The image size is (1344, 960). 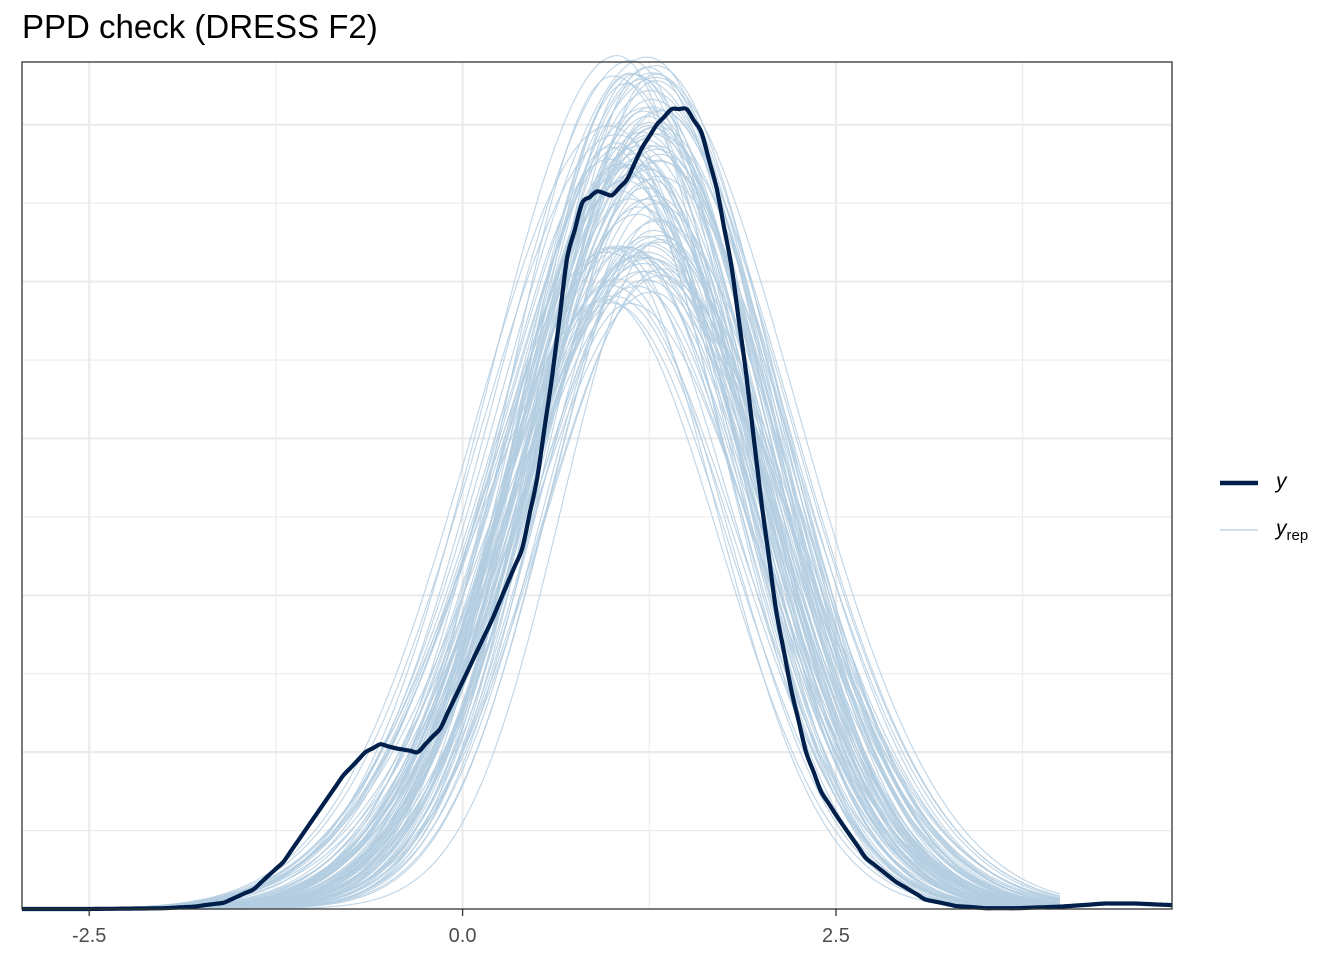 I want to click on x-tick-label: 0.0, so click(x=463, y=936).